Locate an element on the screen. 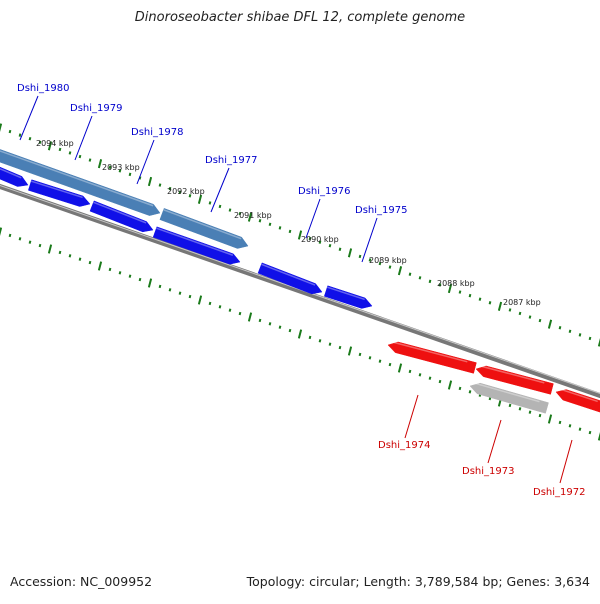  kbp-tick-label: 2088 kbp is located at coordinates (456, 283).